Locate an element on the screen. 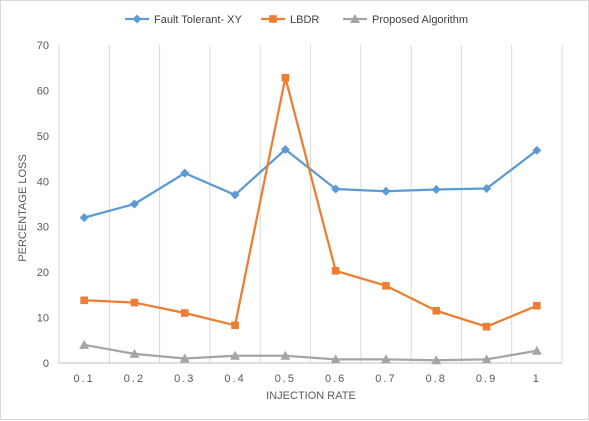  y-tick-label: 30 is located at coordinates (43, 228).